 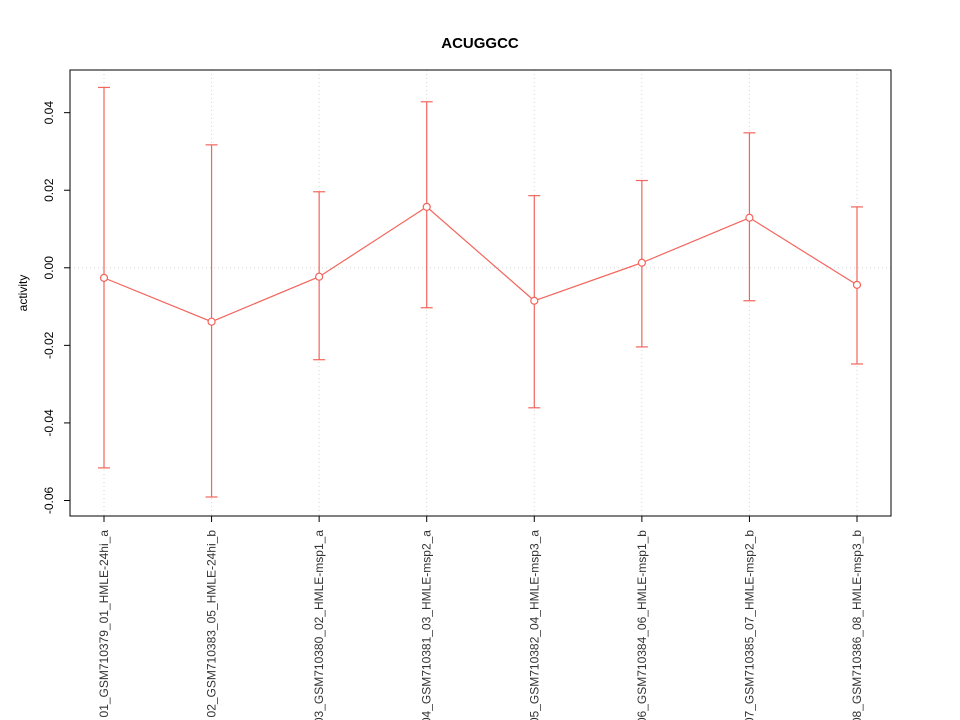 What do you see at coordinates (857, 625) in the screenshot?
I see `x-category-label: 08_GSM710386_08_HMLE-msp3_b` at bounding box center [857, 625].